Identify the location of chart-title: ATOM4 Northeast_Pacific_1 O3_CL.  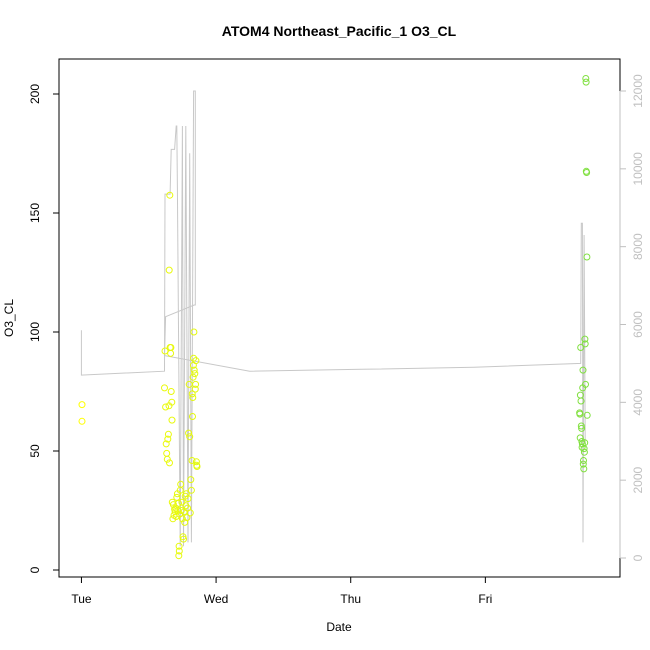
(339, 31).